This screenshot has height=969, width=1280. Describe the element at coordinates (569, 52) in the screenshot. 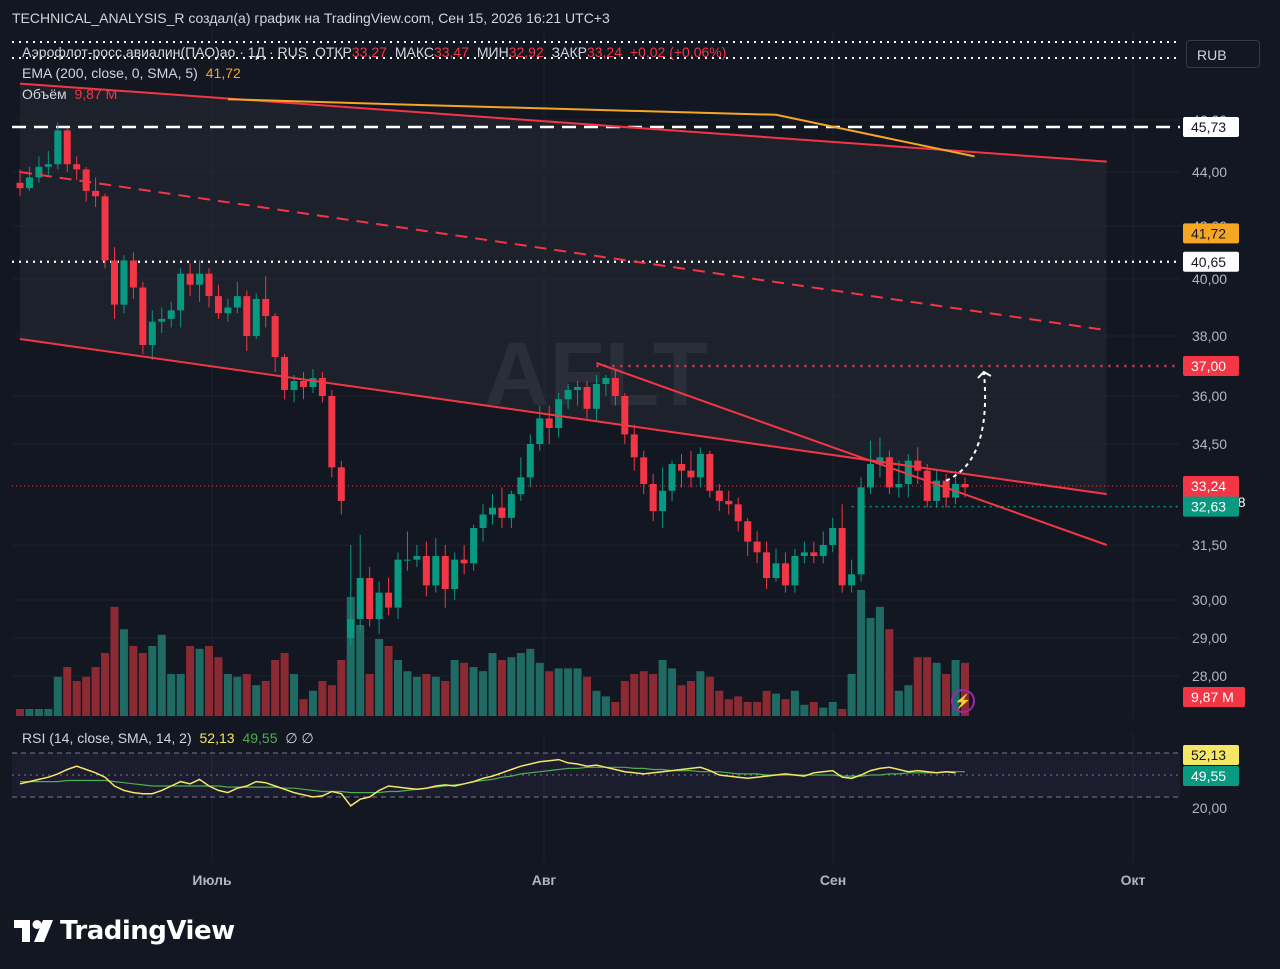

I see `close-label: ЗАКР` at that location.